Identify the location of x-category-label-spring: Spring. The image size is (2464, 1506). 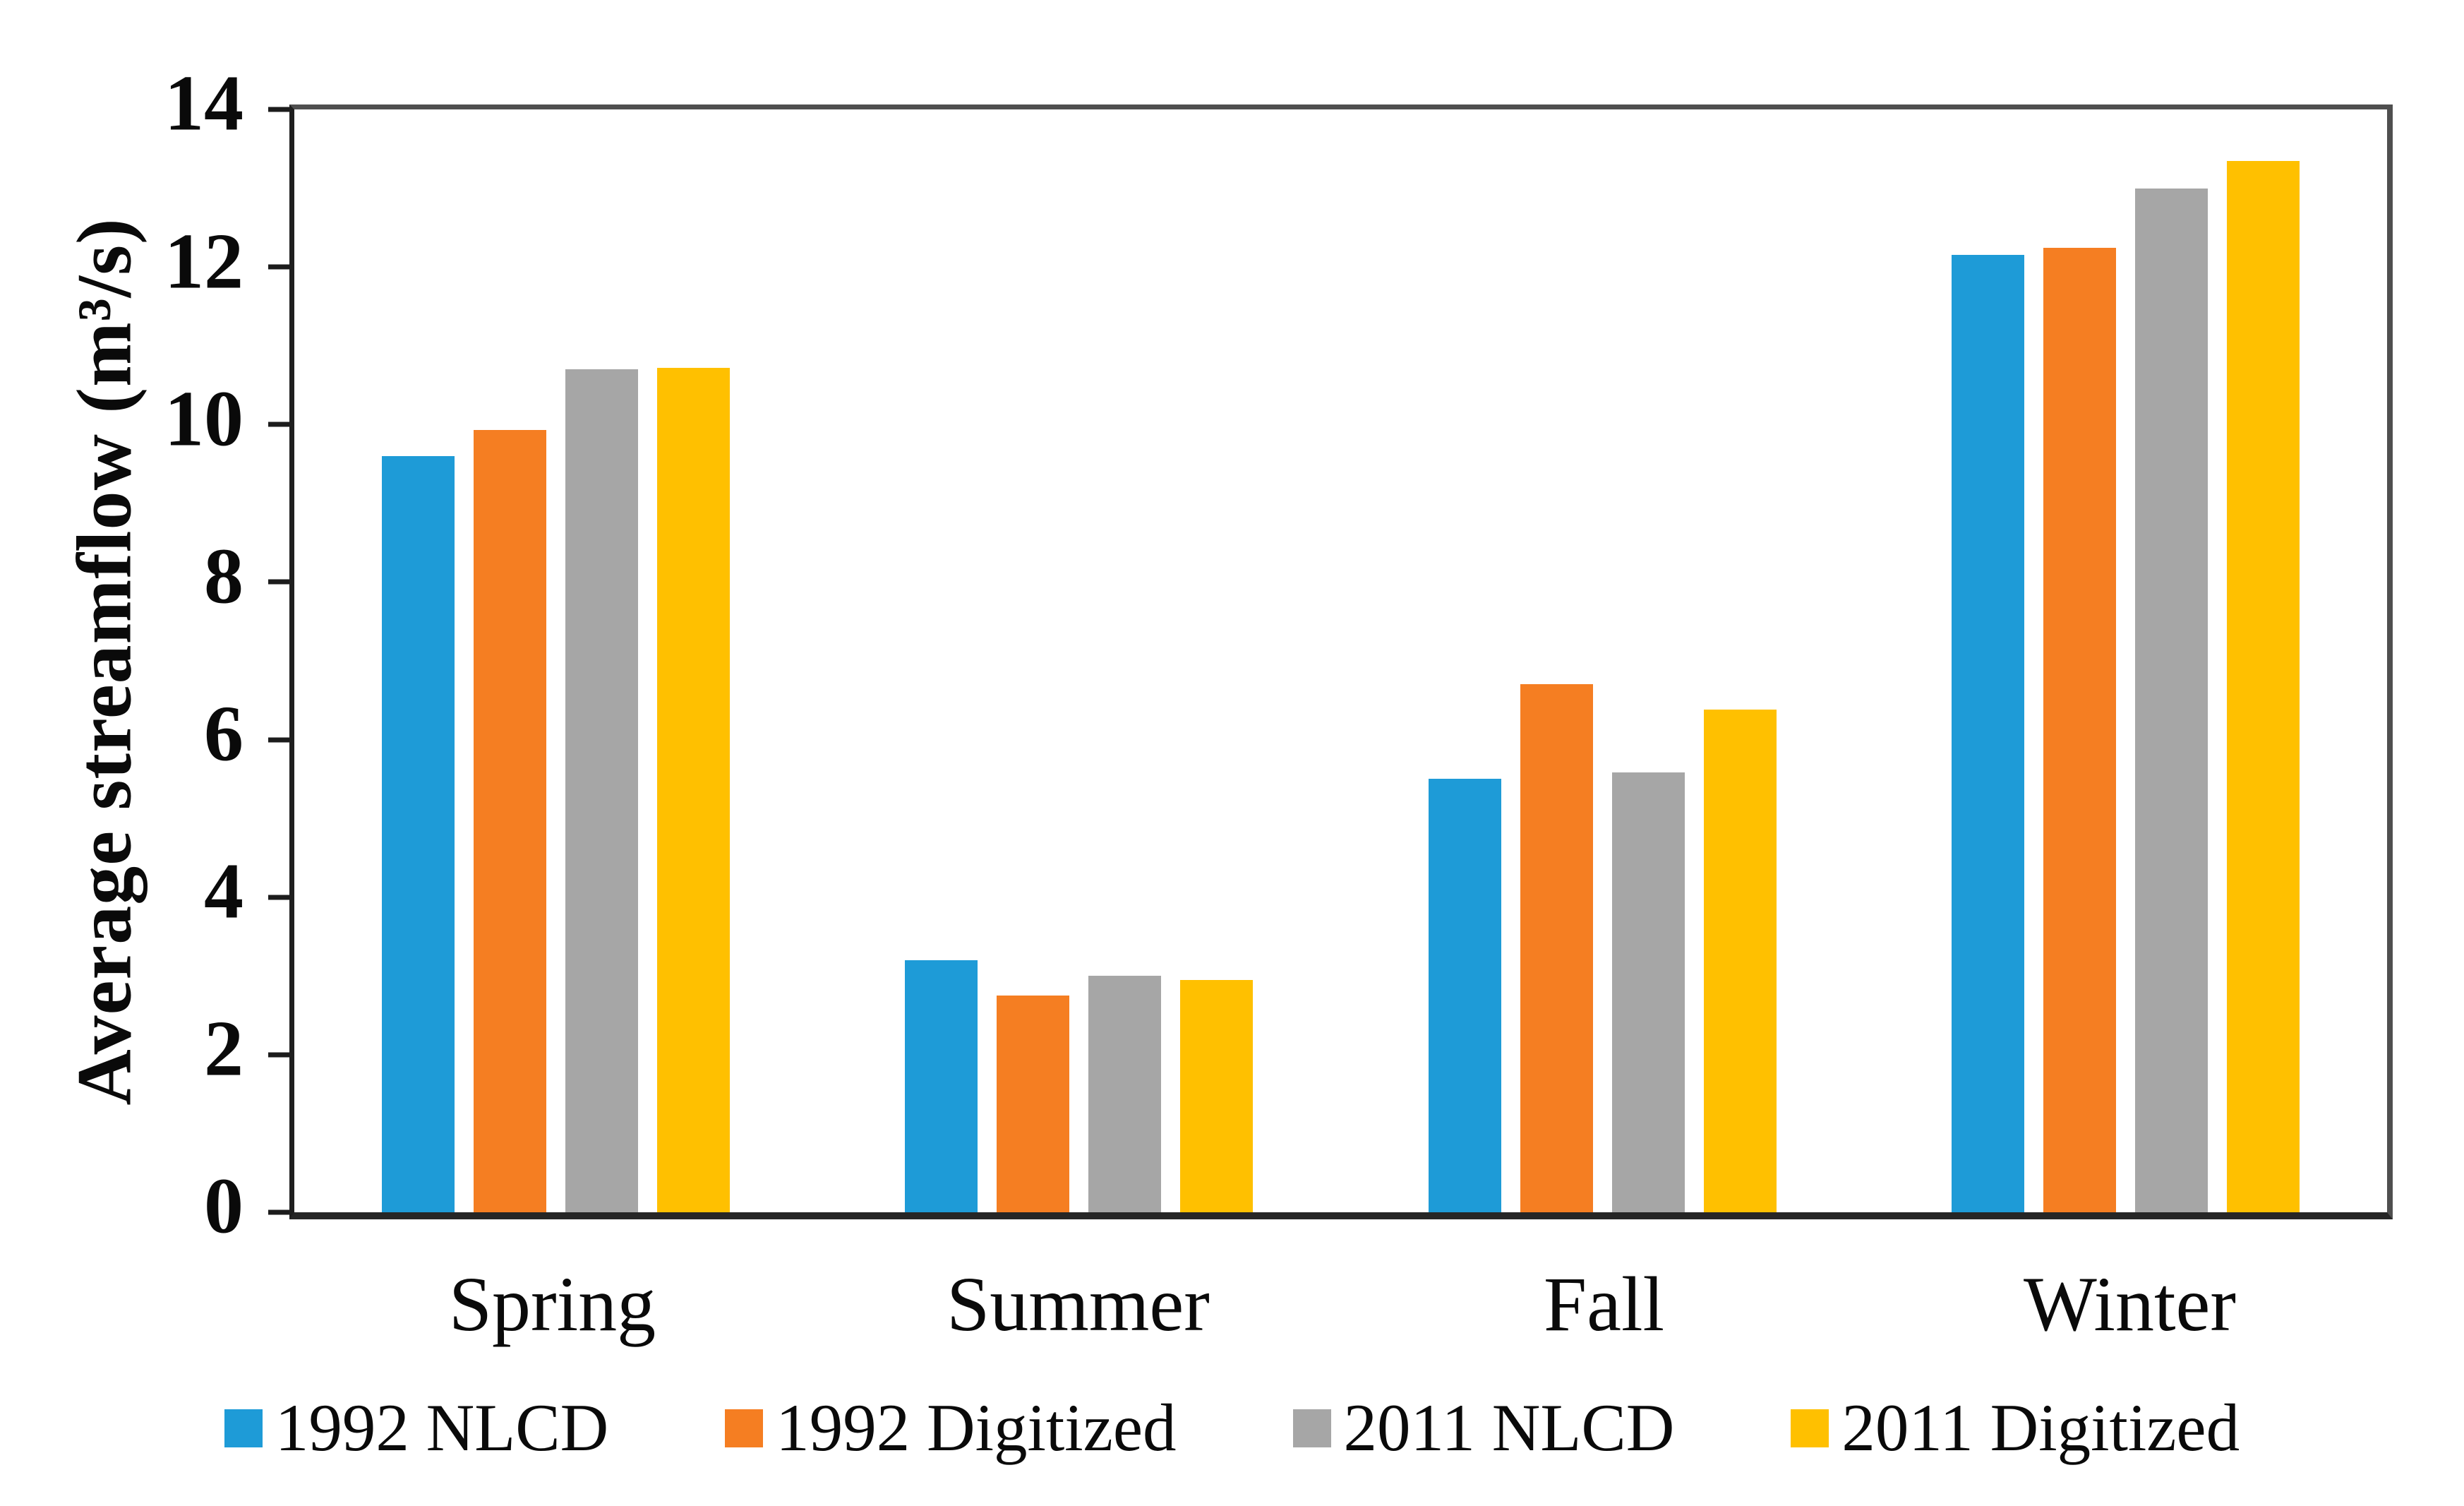
(552, 1304).